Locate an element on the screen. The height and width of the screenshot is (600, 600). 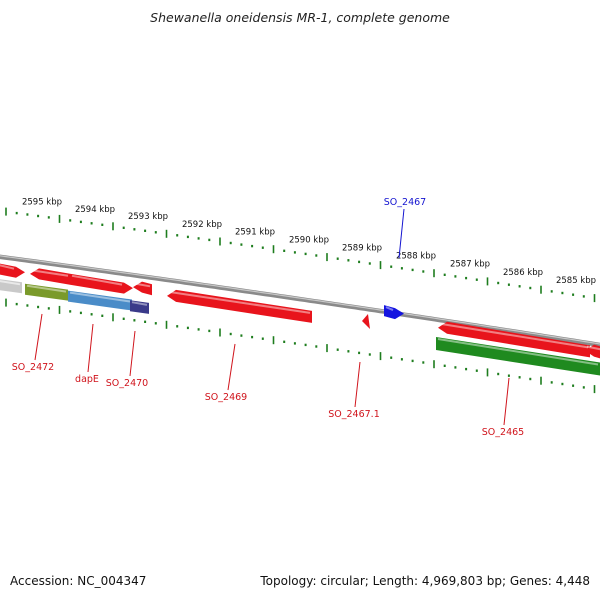
gene-arrow-so2472-outer-shine is located at coordinates (50, 273).